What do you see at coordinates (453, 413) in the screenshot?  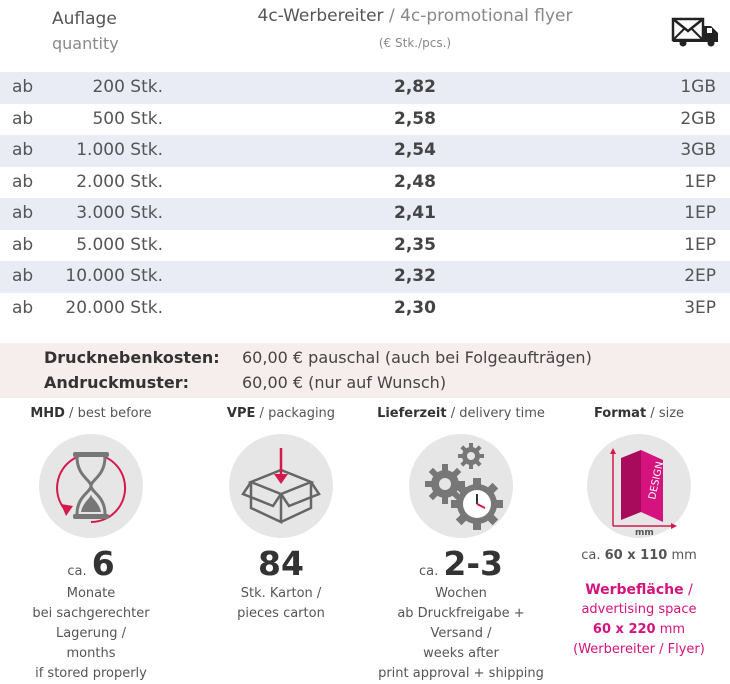 I see `delivery-sep: /` at bounding box center [453, 413].